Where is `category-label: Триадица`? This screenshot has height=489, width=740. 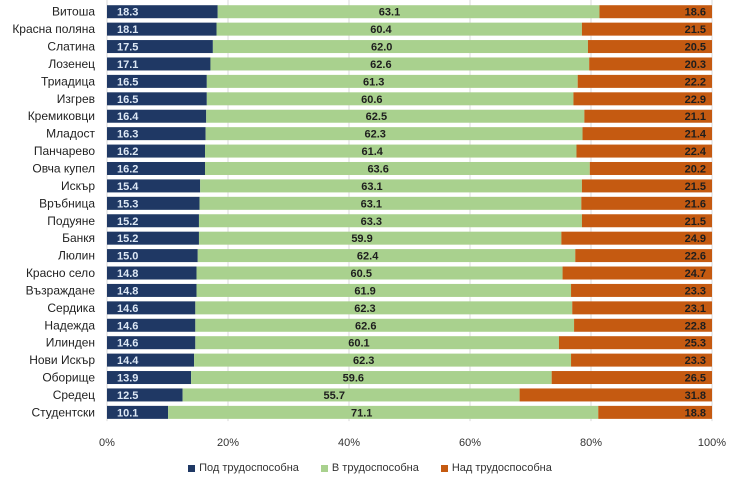 category-label: Триадица is located at coordinates (68, 81).